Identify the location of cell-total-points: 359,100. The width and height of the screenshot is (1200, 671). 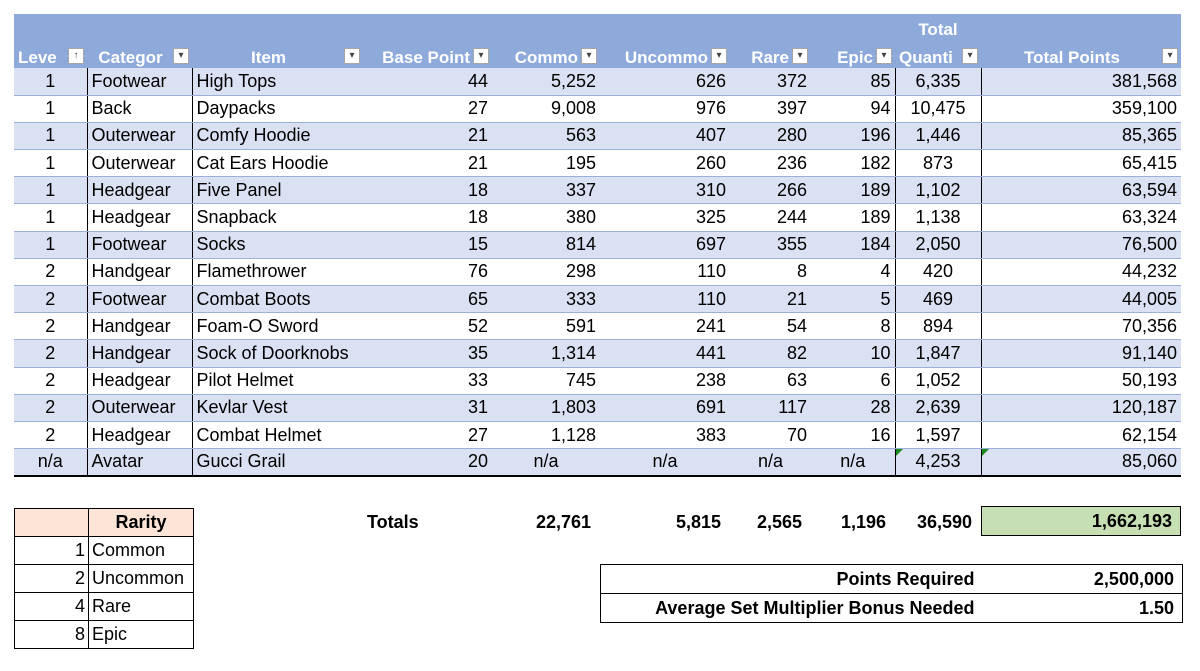
(1081, 109).